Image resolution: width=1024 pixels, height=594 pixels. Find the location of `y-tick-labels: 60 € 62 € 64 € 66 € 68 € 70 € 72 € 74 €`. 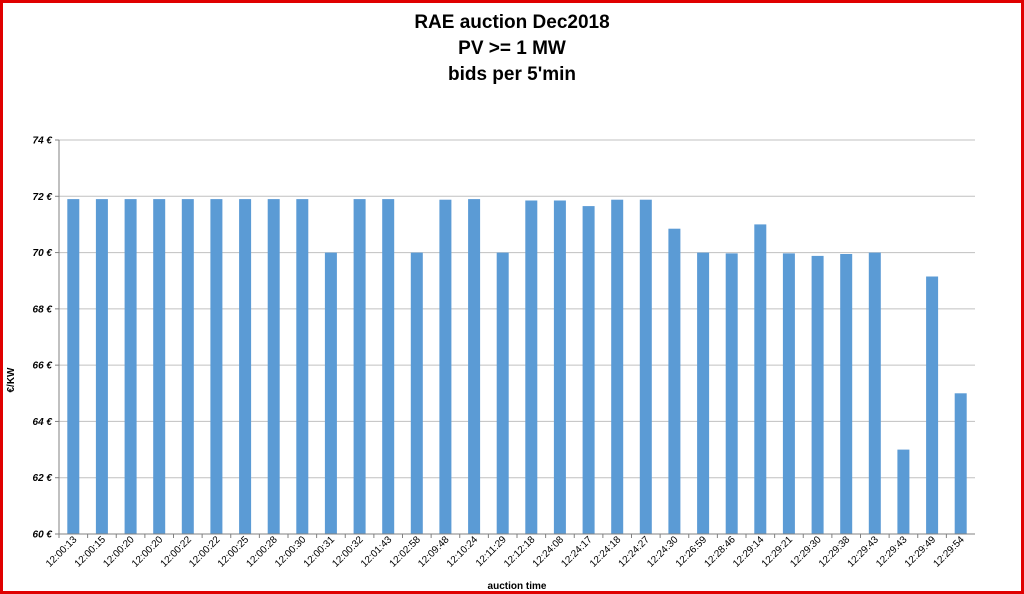

y-tick-labels: 60 € 62 € 64 € 66 € 68 € 70 € 72 € 74 € is located at coordinates (46, 338).